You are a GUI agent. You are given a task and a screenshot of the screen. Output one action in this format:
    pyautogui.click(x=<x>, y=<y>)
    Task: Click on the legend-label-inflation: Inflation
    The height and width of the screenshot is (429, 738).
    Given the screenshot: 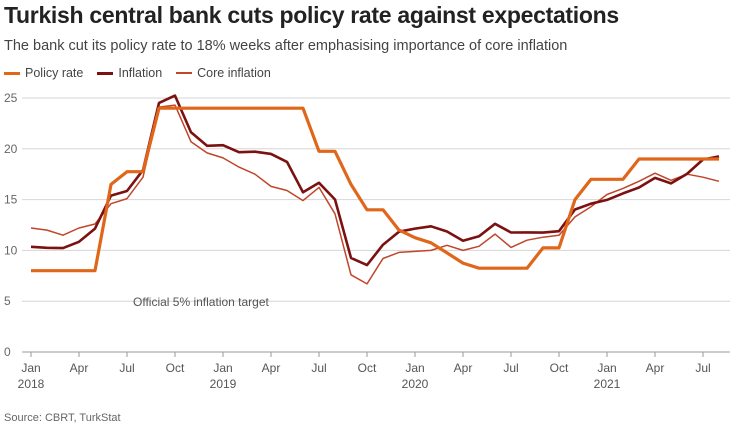 What is the action you would take?
    pyautogui.click(x=140, y=73)
    